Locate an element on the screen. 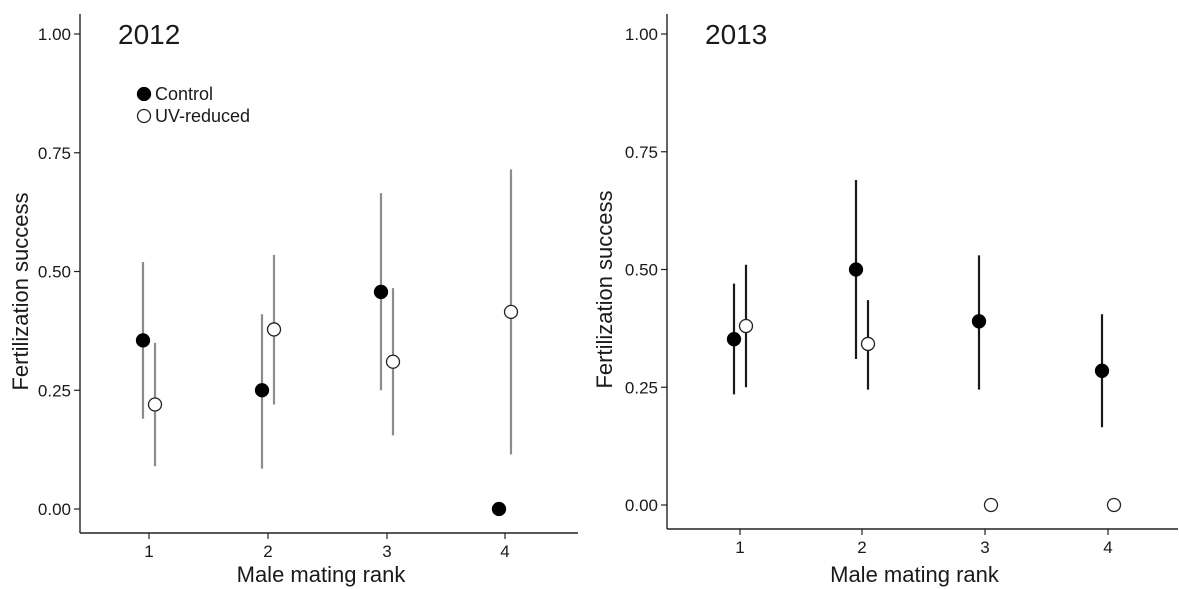  legend-control-marker is located at coordinates (144, 94).